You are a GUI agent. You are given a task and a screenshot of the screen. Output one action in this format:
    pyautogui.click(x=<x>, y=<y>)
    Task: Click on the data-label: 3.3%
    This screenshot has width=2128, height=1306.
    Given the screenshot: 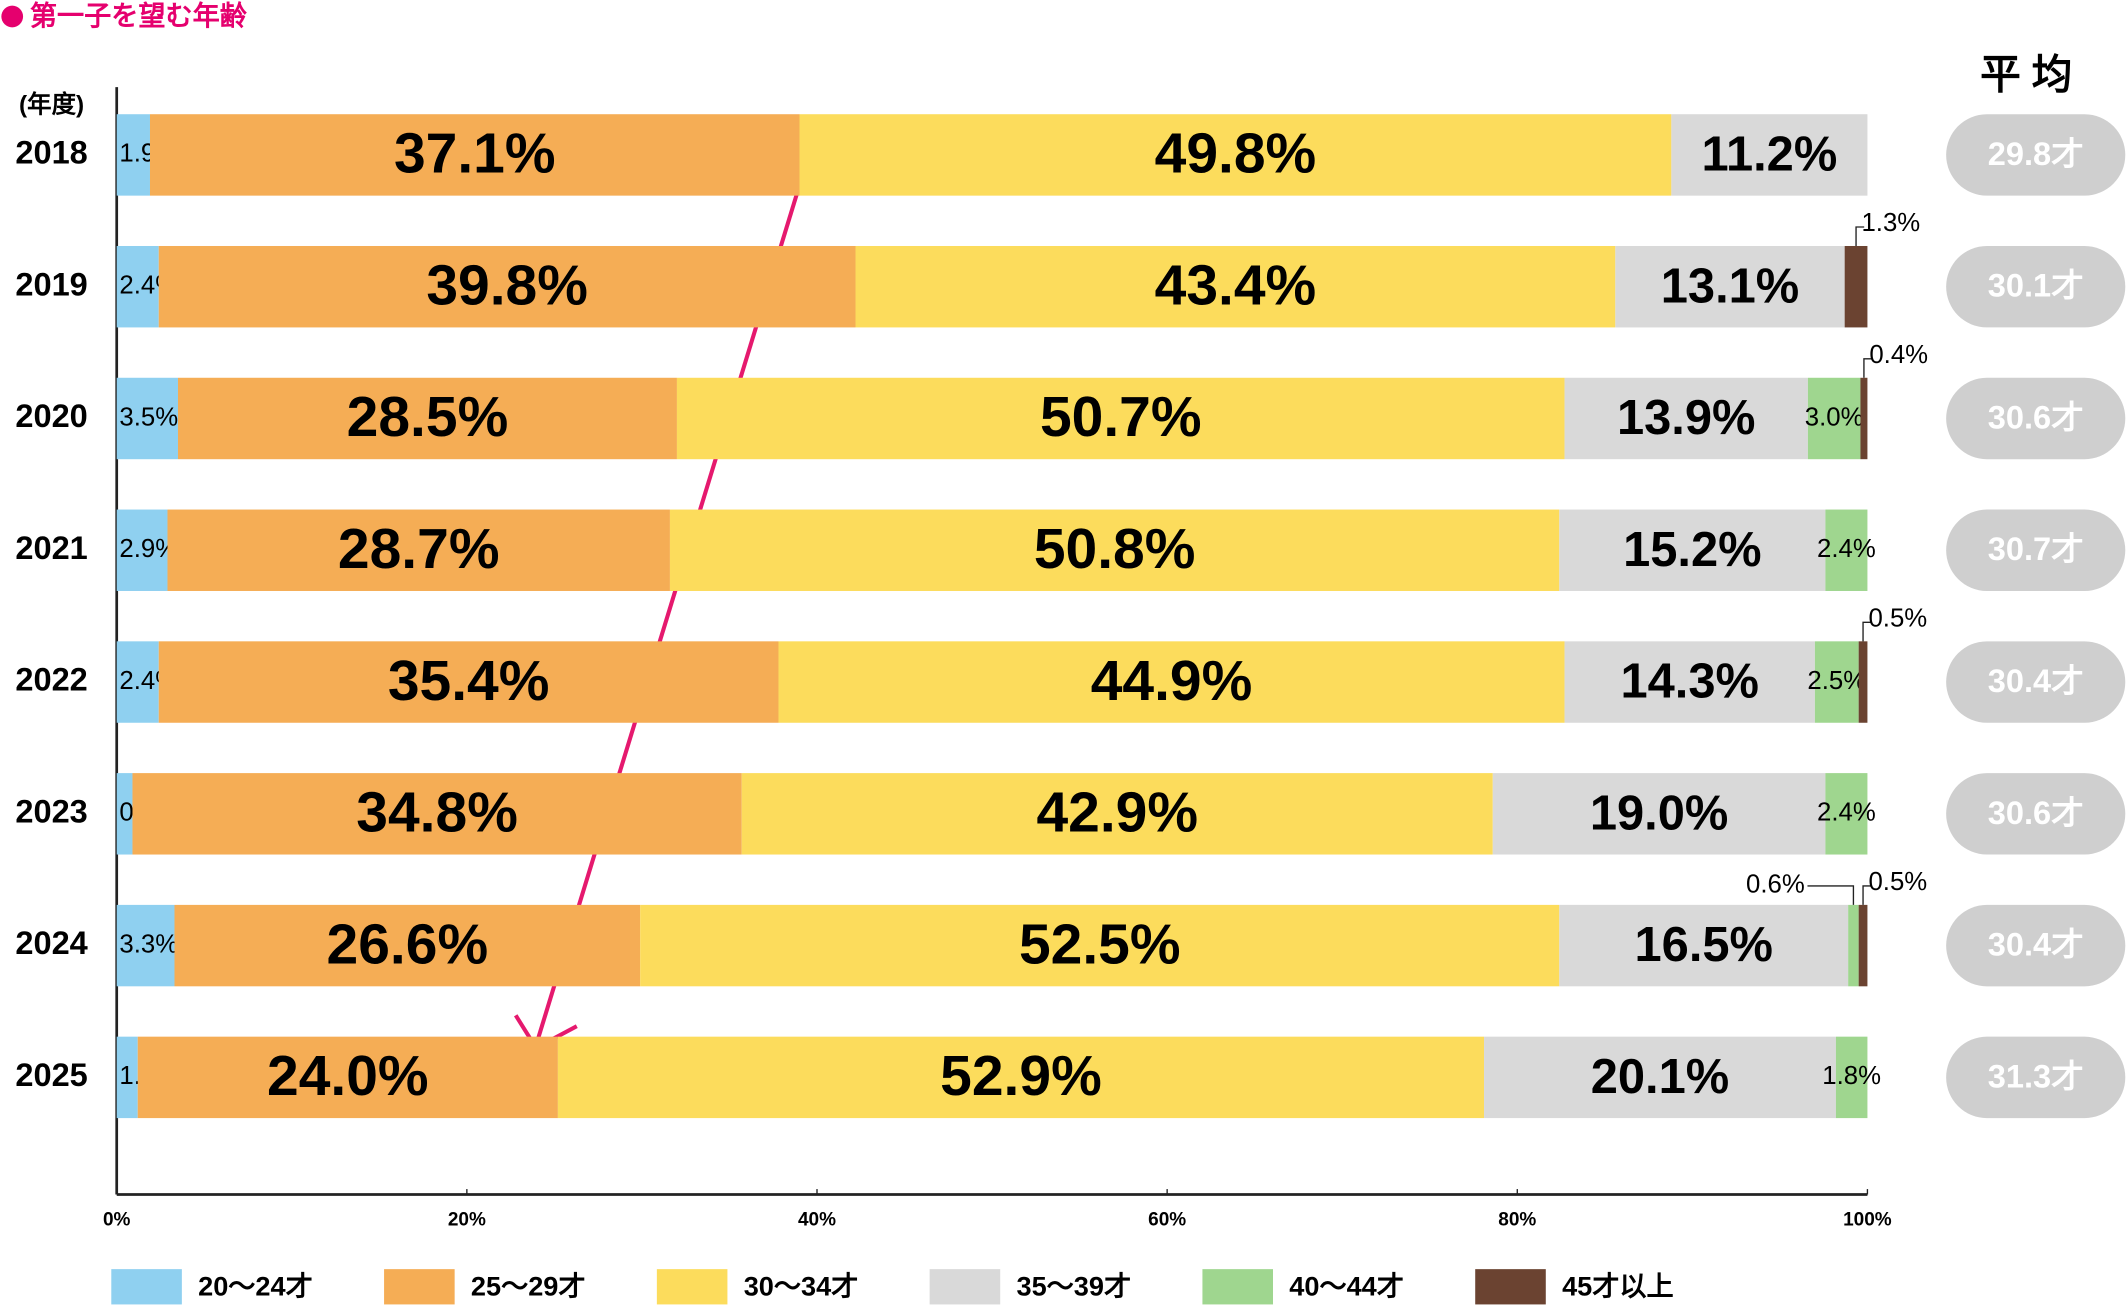 What is the action you would take?
    pyautogui.click(x=148, y=944)
    